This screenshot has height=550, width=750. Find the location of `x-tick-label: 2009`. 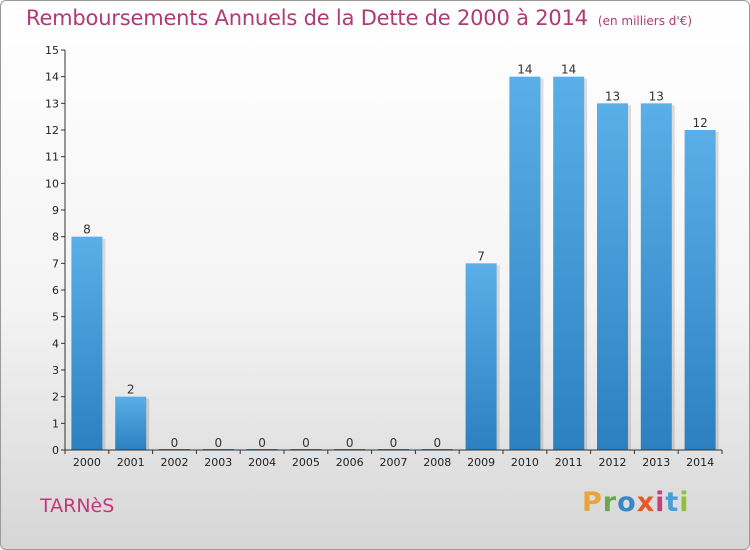

x-tick-label: 2009 is located at coordinates (481, 462).